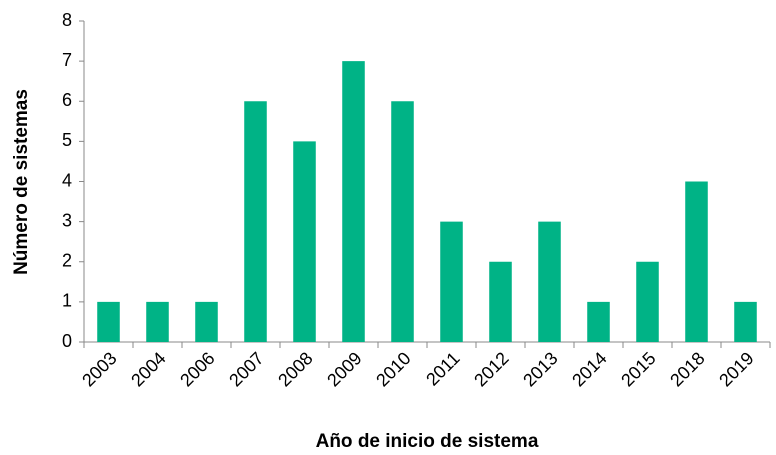 The image size is (776, 455). Describe the element at coordinates (687, 369) in the screenshot. I see `x-tick-label: 2018` at that location.